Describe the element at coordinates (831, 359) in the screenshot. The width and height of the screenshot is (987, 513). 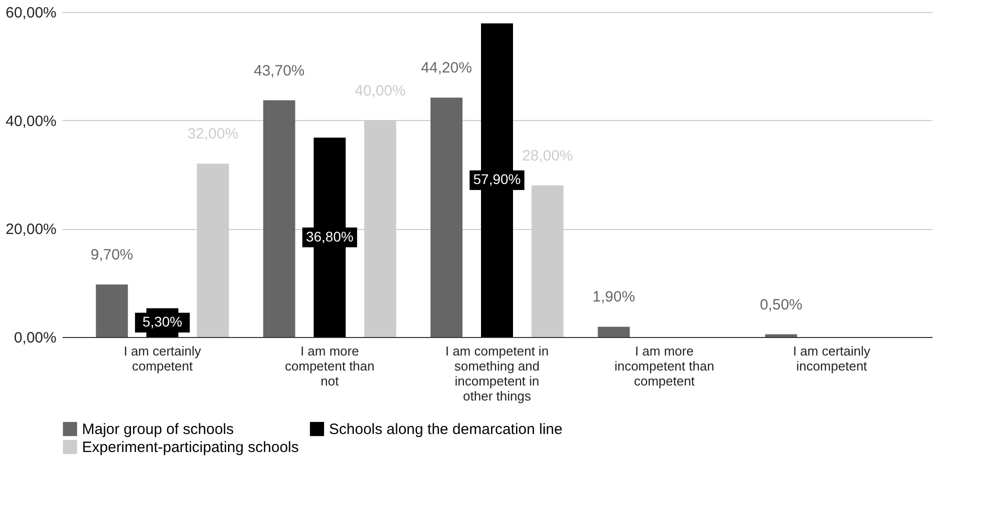
I see `x-tick-label: I am certainly incompetent` at that location.